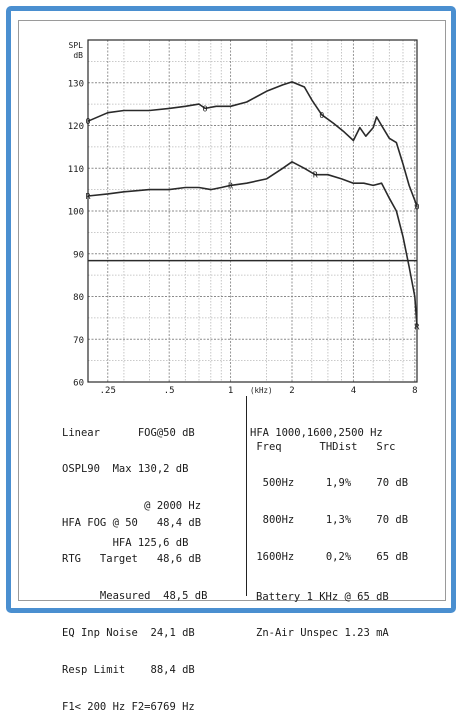 This screenshot has width=465, height=726. I want to click on hfa-header: HFA 1000,1600,2500 Hz, so click(316, 426).